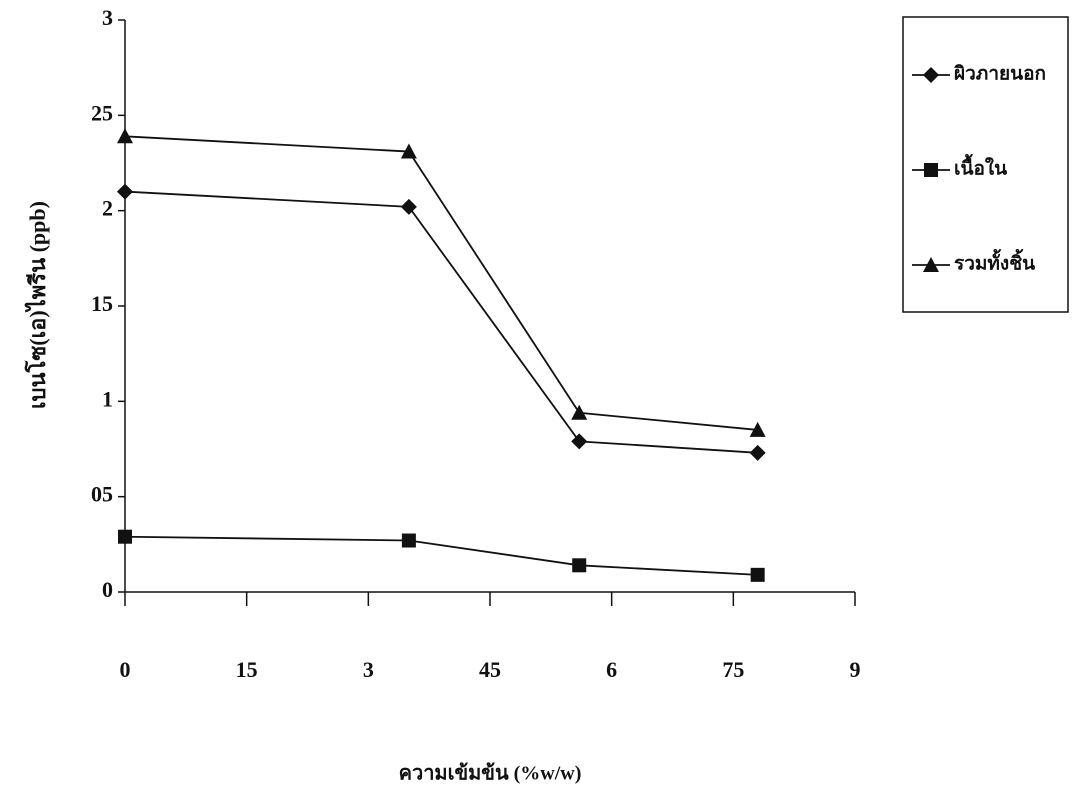 The image size is (1072, 797). I want to click on y-tick-label: 25, so click(102, 112).